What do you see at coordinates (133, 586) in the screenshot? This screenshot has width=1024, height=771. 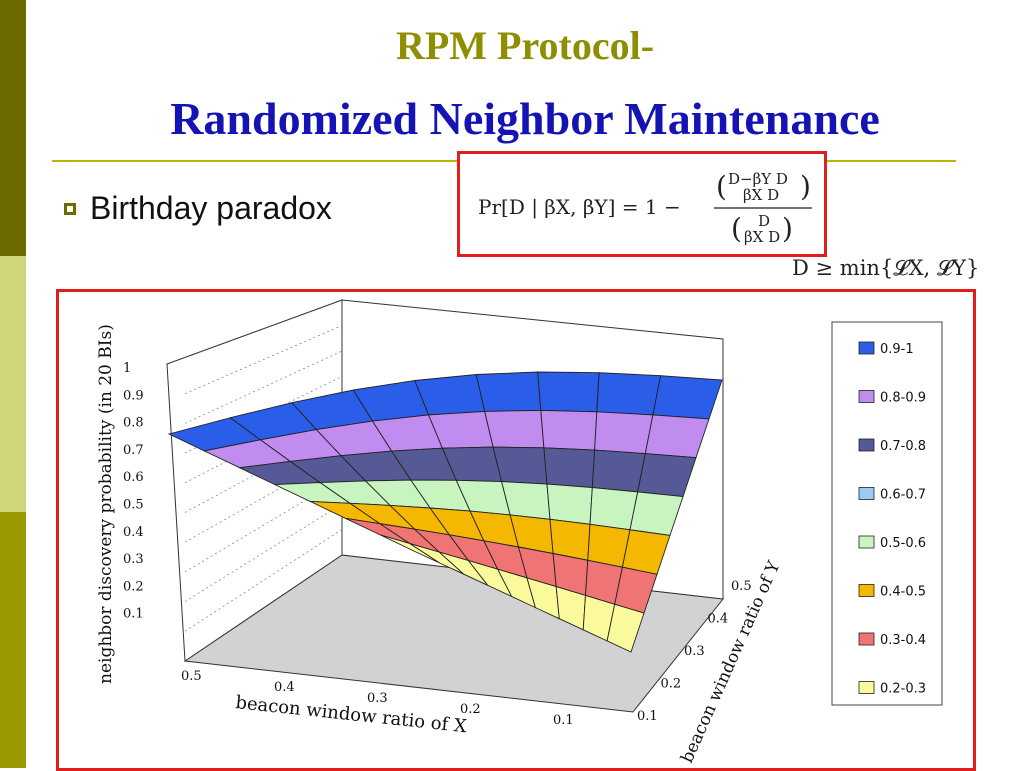 I see `z-tick-label: 0.2` at bounding box center [133, 586].